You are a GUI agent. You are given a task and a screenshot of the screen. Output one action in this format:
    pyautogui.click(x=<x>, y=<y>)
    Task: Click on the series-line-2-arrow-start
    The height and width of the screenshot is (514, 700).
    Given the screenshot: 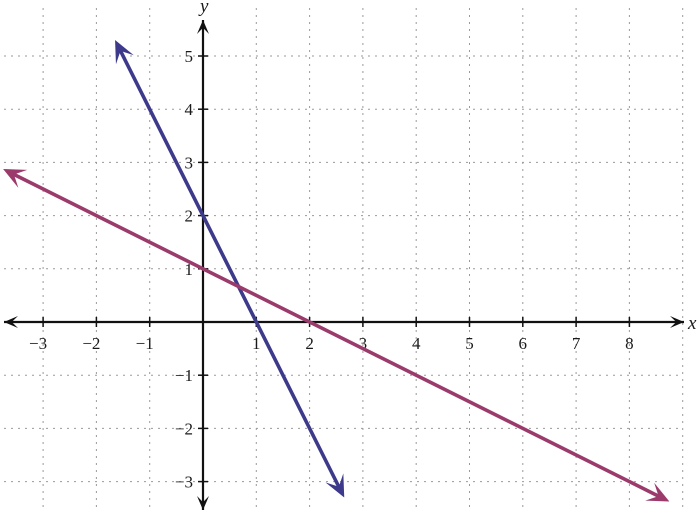 What is the action you would take?
    pyautogui.click(x=15, y=178)
    